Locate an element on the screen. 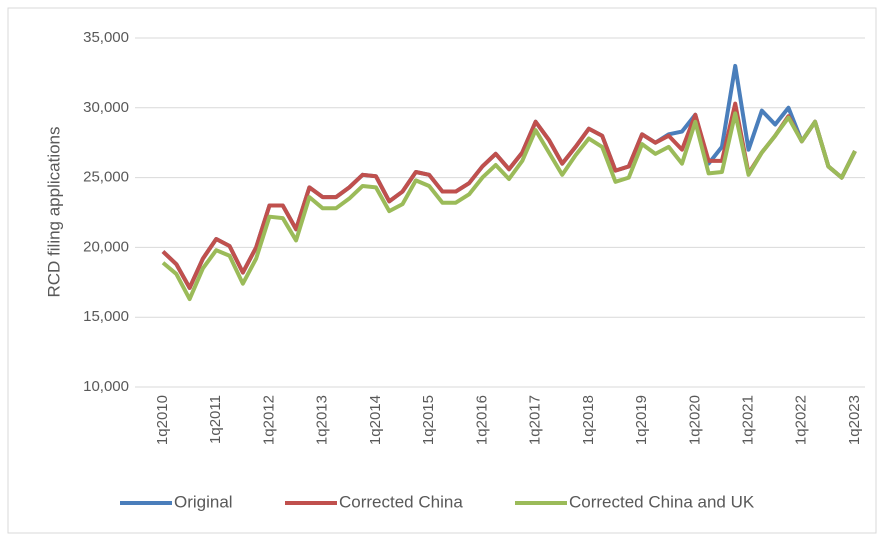 Image resolution: width=878 pixels, height=535 pixels. legend-label: Corrected China is located at coordinates (401, 501).